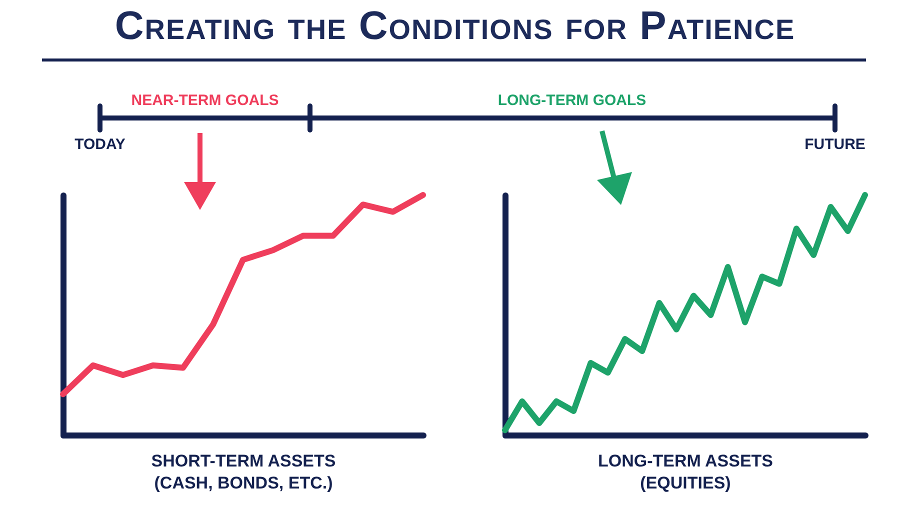  Describe the element at coordinates (455, 26) in the screenshot. I see `text: Creating the Conditions for Patience` at that location.